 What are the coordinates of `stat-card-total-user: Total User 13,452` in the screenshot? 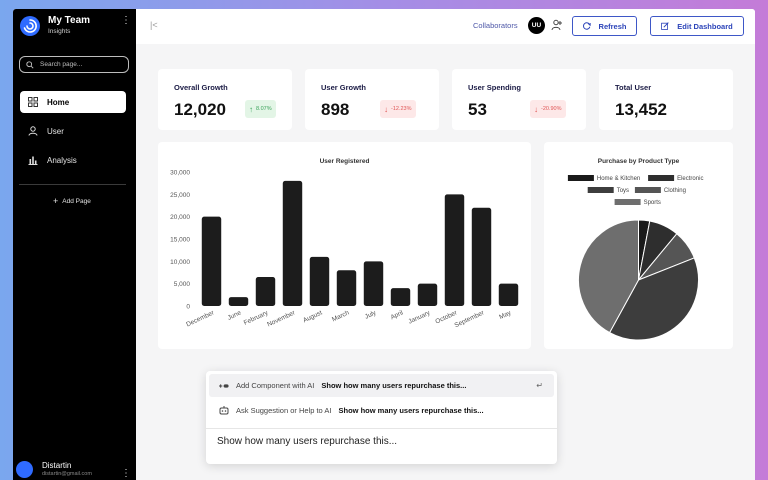 It's located at (666, 99).